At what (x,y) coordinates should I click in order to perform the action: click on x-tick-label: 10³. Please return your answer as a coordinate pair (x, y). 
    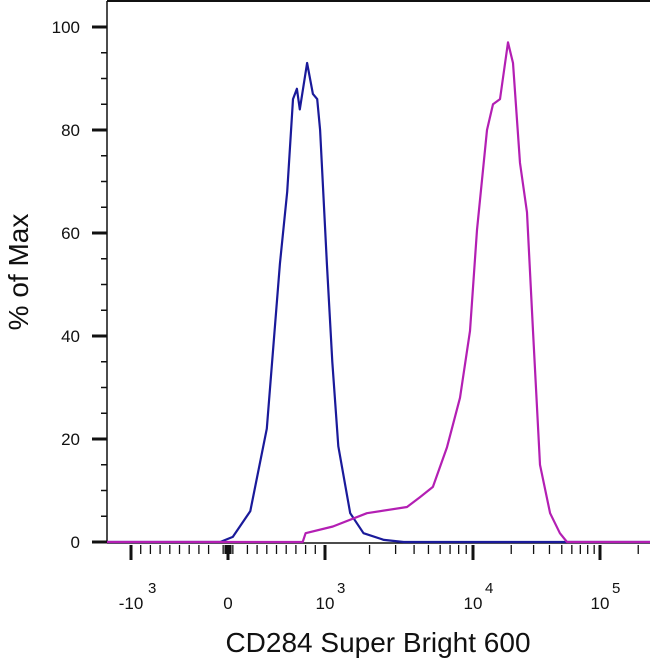
    Looking at the image, I should click on (331, 596).